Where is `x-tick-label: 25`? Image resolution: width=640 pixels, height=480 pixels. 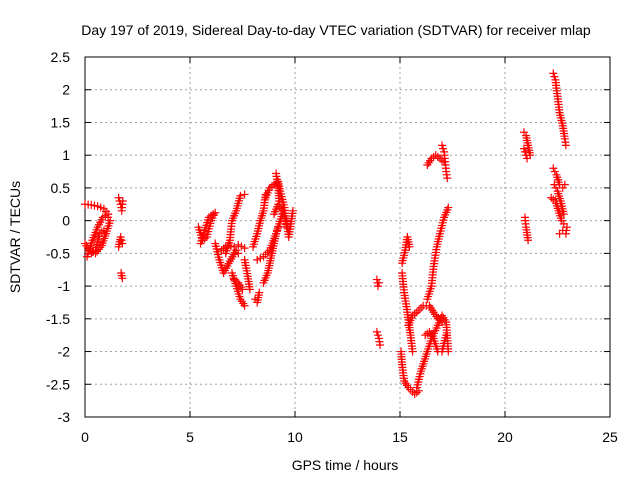 x-tick-label: 25 is located at coordinates (610, 437).